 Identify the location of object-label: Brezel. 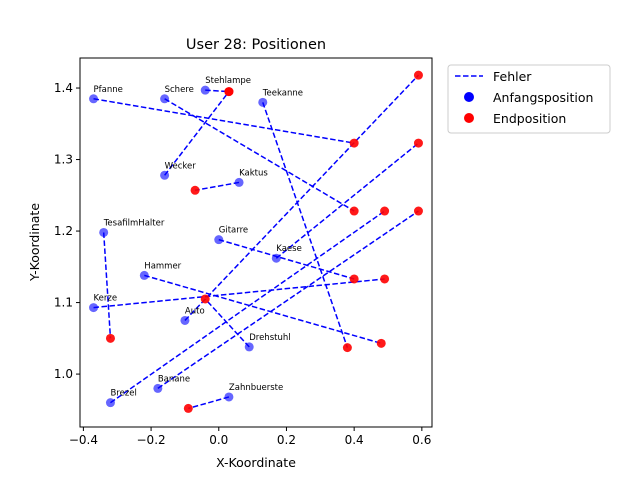
(123, 394).